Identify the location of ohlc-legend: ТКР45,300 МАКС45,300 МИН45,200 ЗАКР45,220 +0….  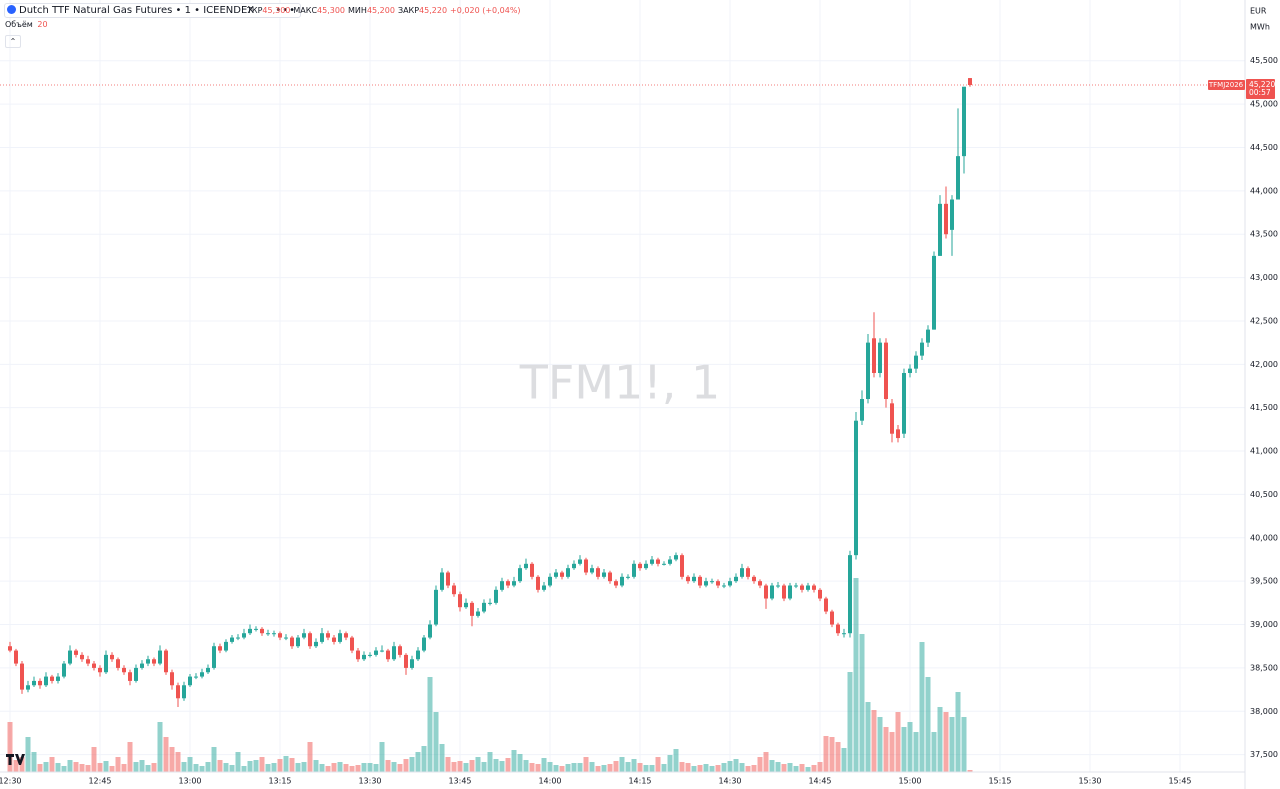
(384, 10).